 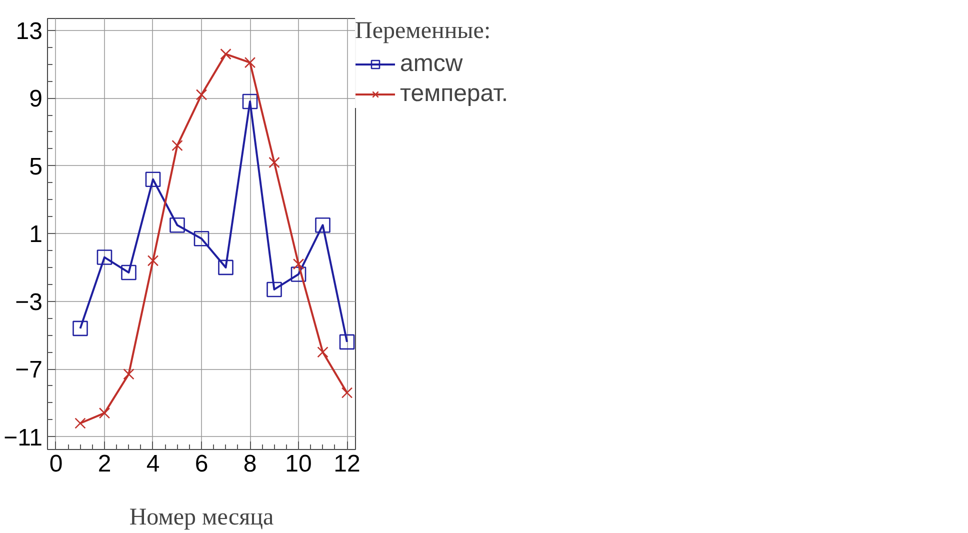 What do you see at coordinates (23, 438) in the screenshot?
I see `y-tick-label: −11` at bounding box center [23, 438].